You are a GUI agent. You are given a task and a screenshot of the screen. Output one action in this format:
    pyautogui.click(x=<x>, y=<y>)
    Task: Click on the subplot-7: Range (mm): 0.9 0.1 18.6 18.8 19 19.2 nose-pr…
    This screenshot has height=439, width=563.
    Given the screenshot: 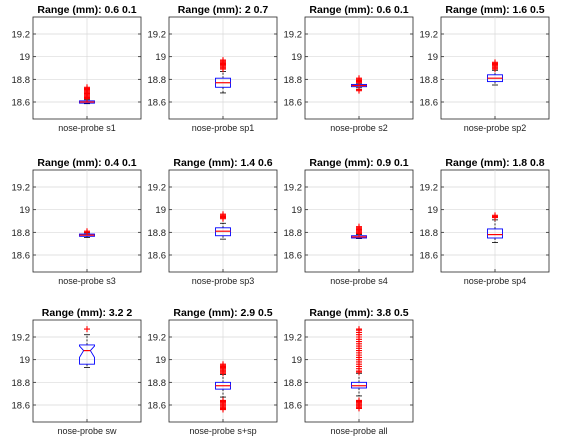 What is the action you would take?
    pyautogui.click(x=349, y=221)
    